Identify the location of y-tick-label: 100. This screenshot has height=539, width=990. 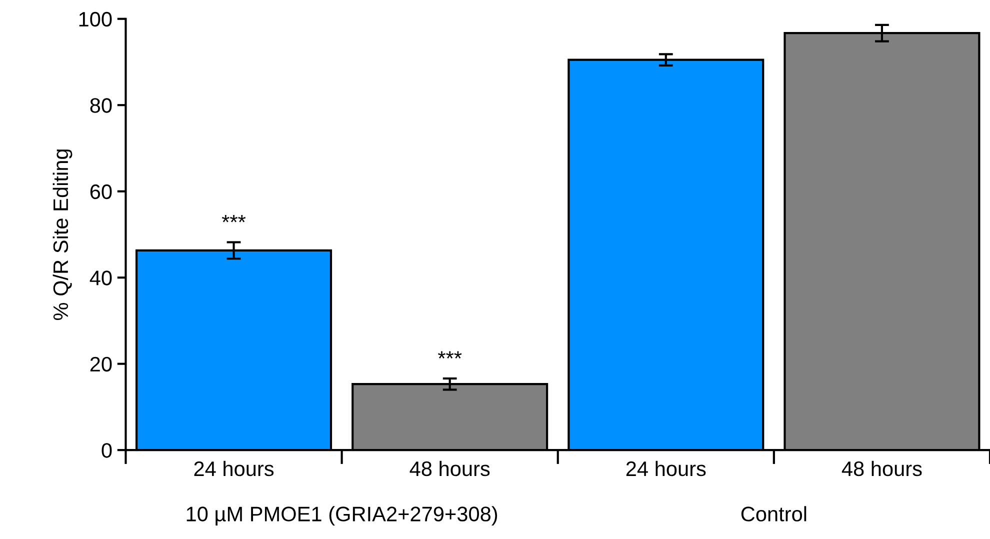
(95, 19).